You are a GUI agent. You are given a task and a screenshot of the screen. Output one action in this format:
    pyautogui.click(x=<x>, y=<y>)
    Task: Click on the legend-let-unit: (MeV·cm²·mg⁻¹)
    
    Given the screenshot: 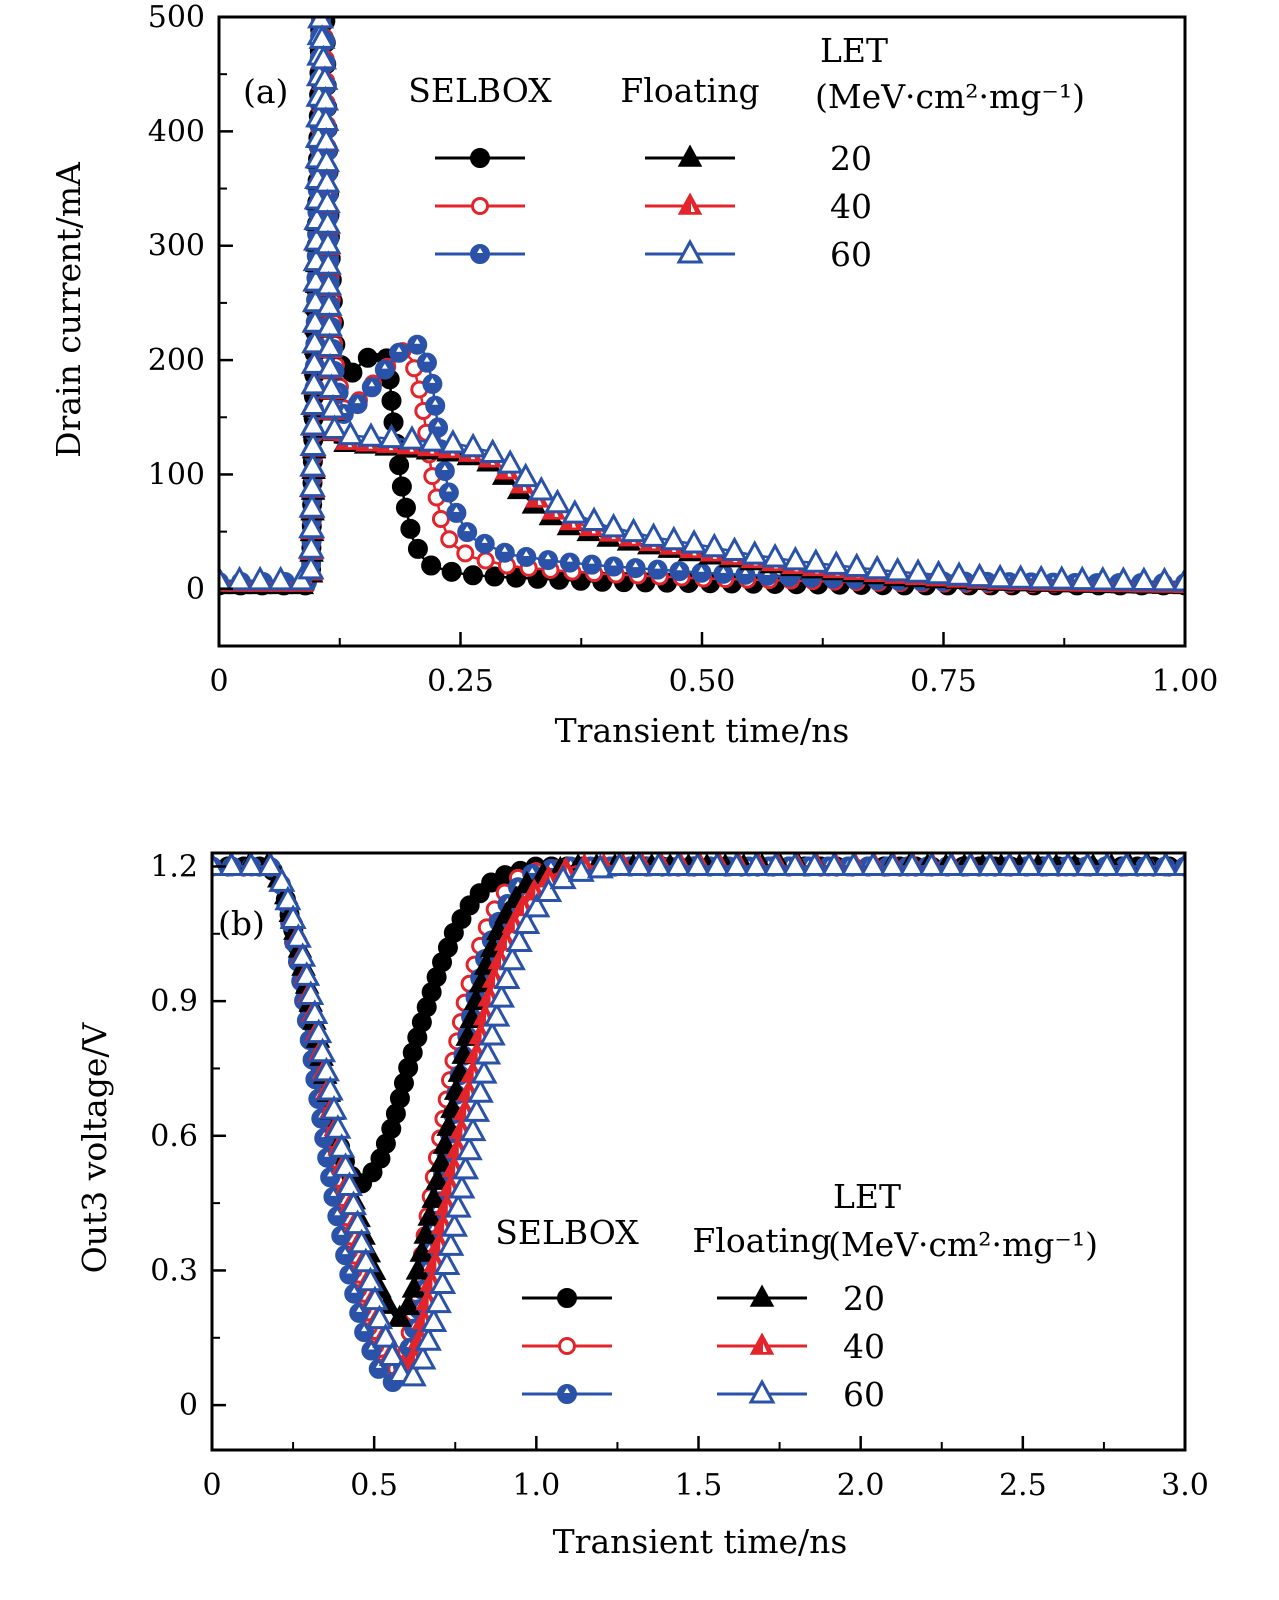 What is the action you would take?
    pyautogui.click(x=950, y=96)
    